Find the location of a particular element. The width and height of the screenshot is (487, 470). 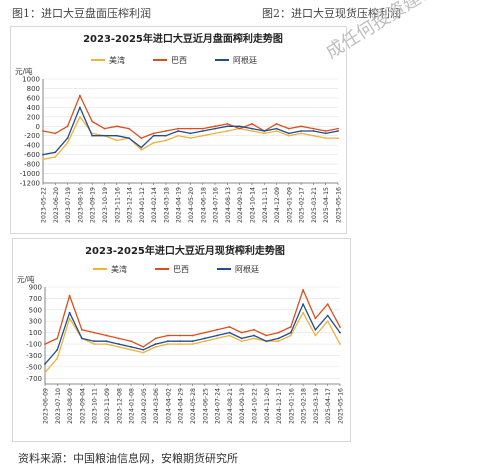

legend-label: 阿根廷 is located at coordinates (247, 269).